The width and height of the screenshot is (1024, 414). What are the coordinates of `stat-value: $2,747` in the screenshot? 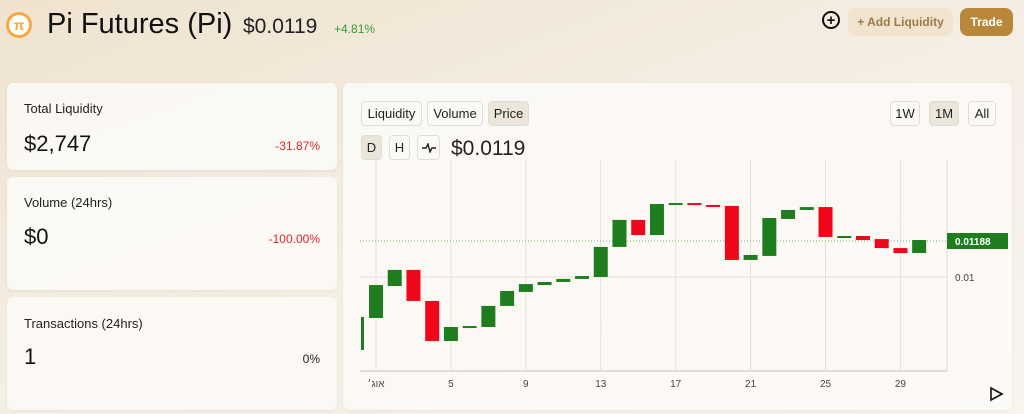 It's located at (58, 143).